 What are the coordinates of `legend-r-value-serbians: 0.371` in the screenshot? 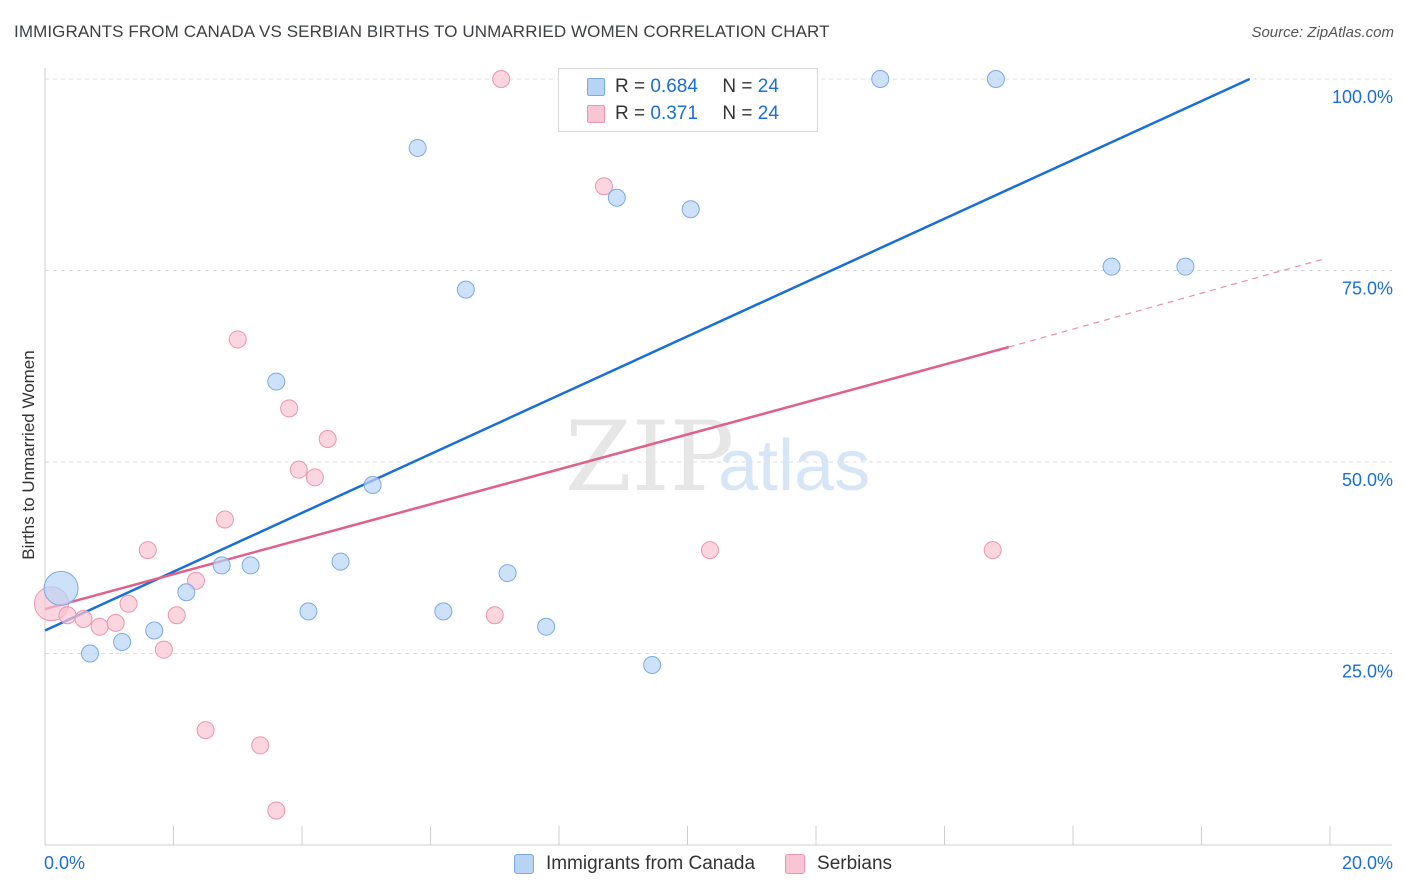 It's located at (674, 113).